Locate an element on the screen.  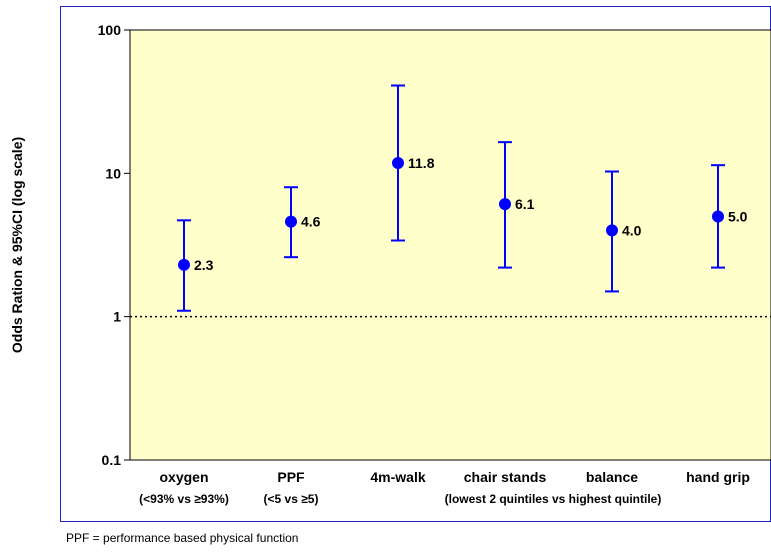
x-tick-label: hand grip is located at coordinates (718, 477).